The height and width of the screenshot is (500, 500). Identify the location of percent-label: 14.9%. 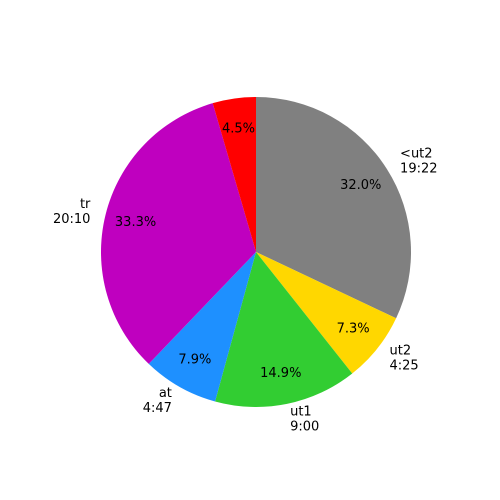
(280, 373).